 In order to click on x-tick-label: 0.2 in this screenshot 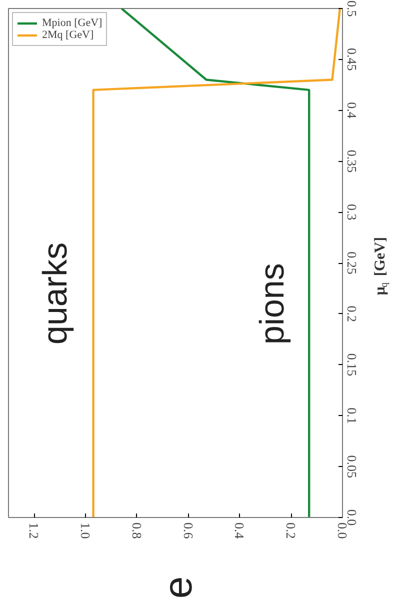, I will do `click(291, 530)`.